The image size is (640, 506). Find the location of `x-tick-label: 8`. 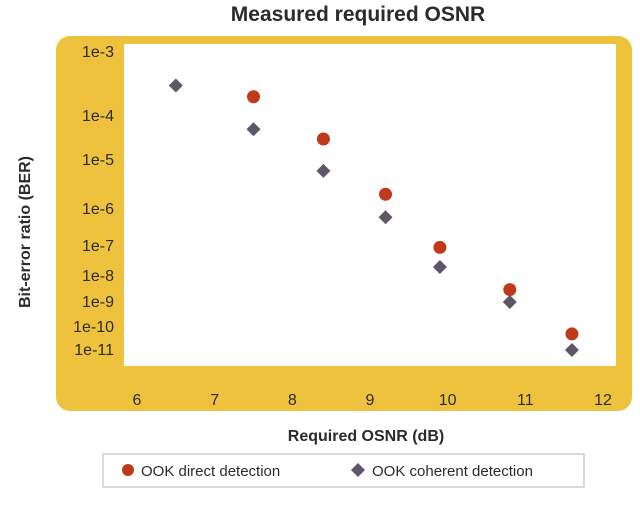

x-tick-label: 8 is located at coordinates (292, 400).